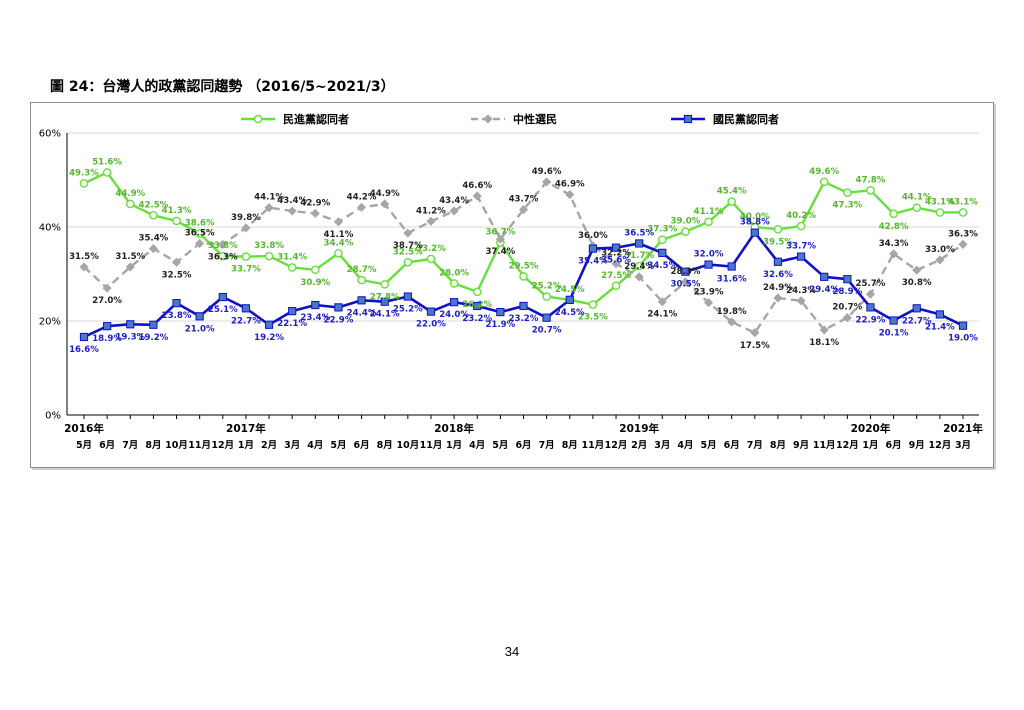  Describe the element at coordinates (570, 445) in the screenshot. I see `x-tick-label: 8月` at that location.